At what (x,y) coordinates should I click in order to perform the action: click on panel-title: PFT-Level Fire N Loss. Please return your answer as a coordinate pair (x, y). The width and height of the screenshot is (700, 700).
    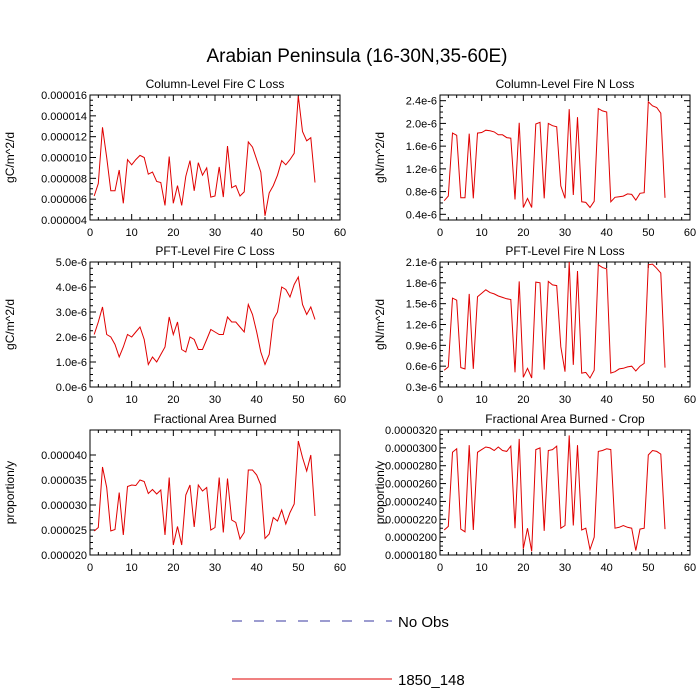
    Looking at the image, I should click on (564, 251).